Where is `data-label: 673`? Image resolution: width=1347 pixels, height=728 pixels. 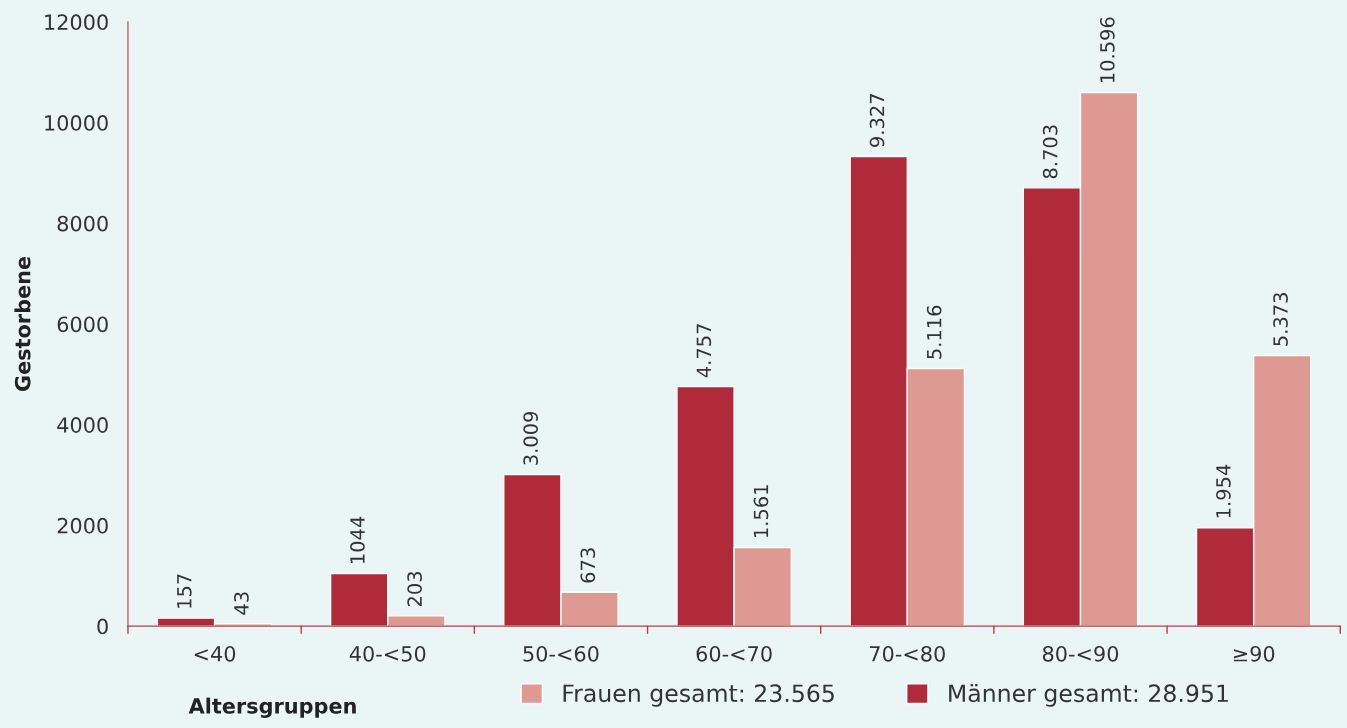 data-label: 673 is located at coordinates (588, 565).